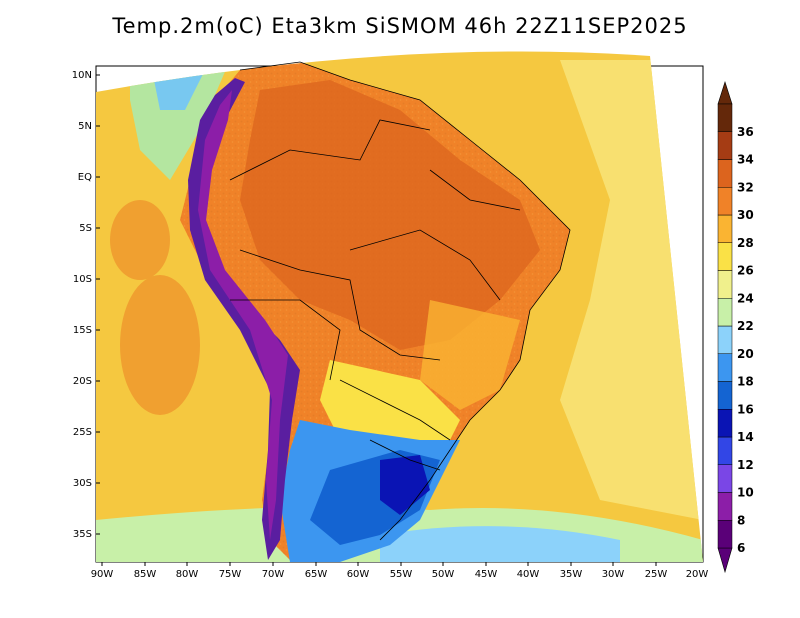  Describe the element at coordinates (745, 187) in the screenshot. I see `colorbar-label: 32` at that location.